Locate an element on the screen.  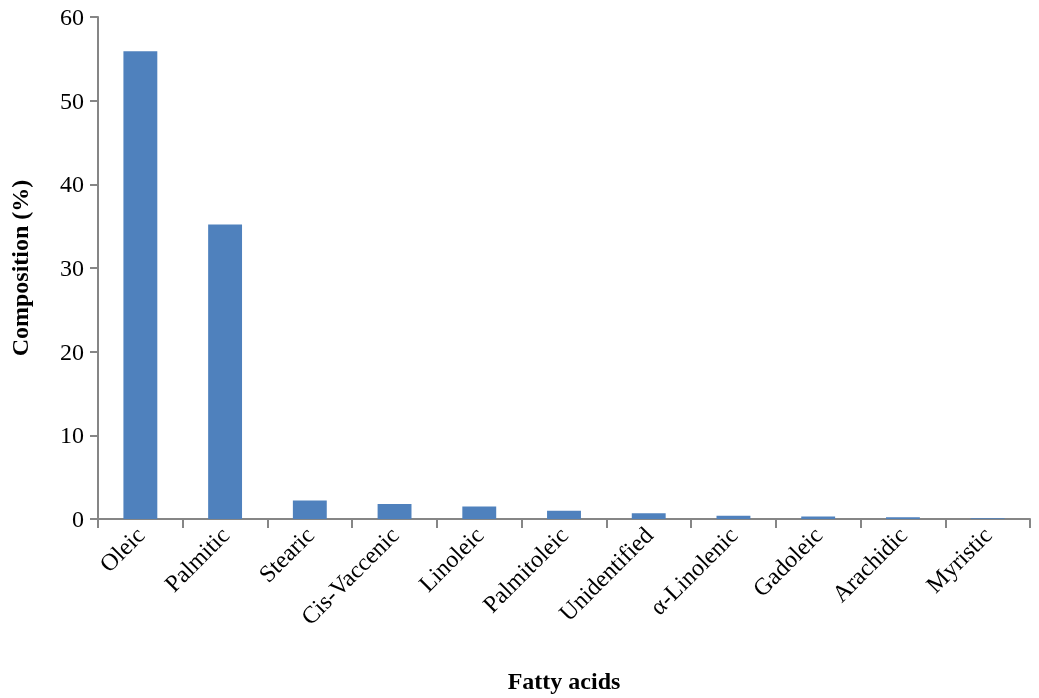
y-tick-label: 10 is located at coordinates (72, 435).